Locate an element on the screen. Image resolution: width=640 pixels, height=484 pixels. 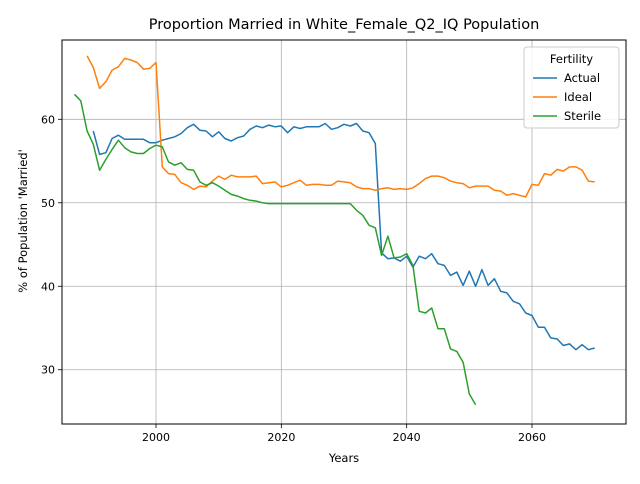
legend: Fertility Actual Ideal Sterile is located at coordinates (571, 87).